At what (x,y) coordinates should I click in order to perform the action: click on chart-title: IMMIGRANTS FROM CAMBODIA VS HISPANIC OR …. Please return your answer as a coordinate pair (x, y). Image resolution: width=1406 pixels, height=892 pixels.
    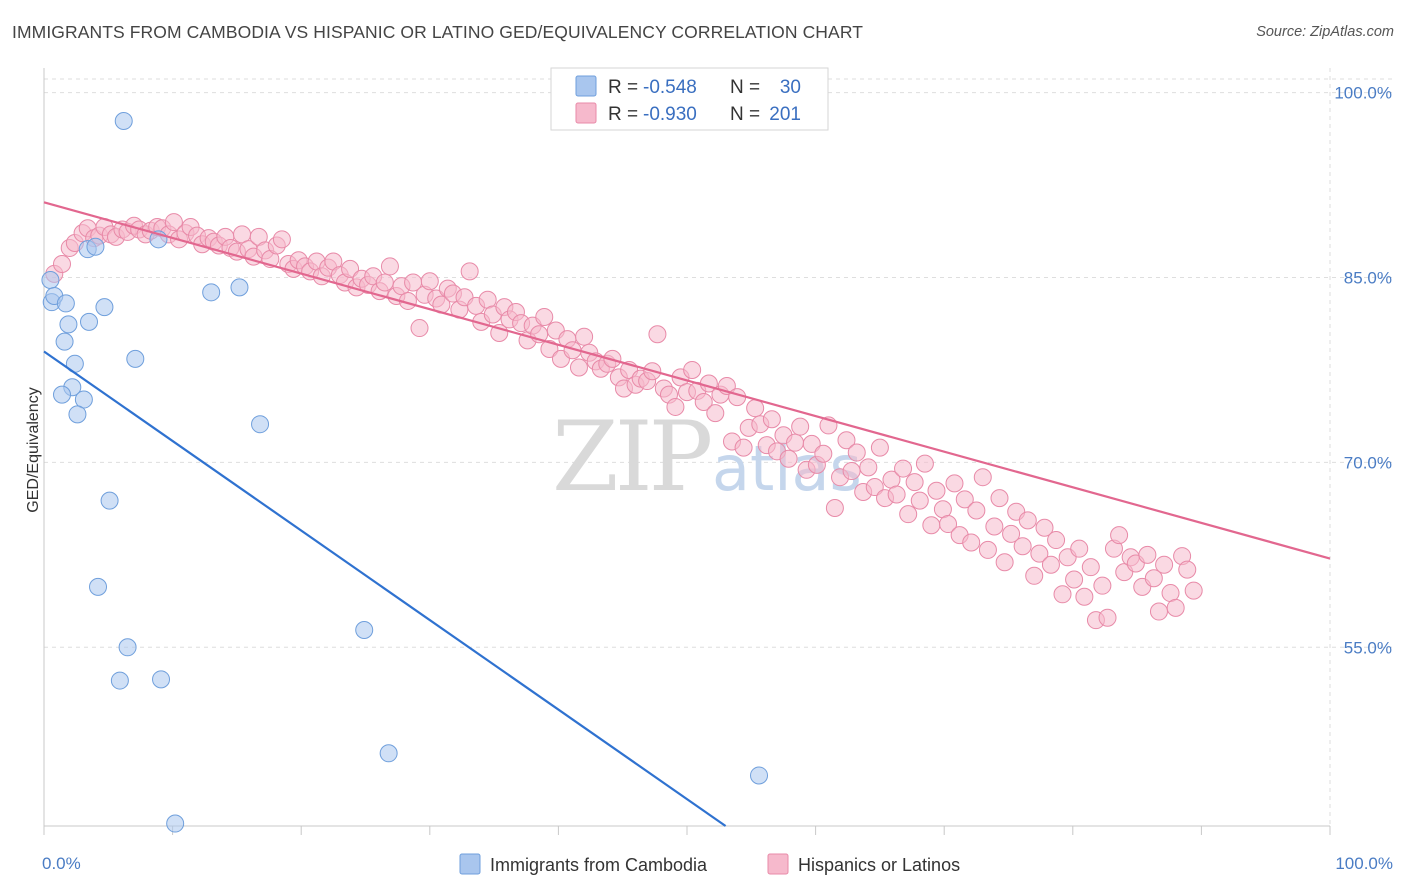
    Looking at the image, I should click on (438, 32).